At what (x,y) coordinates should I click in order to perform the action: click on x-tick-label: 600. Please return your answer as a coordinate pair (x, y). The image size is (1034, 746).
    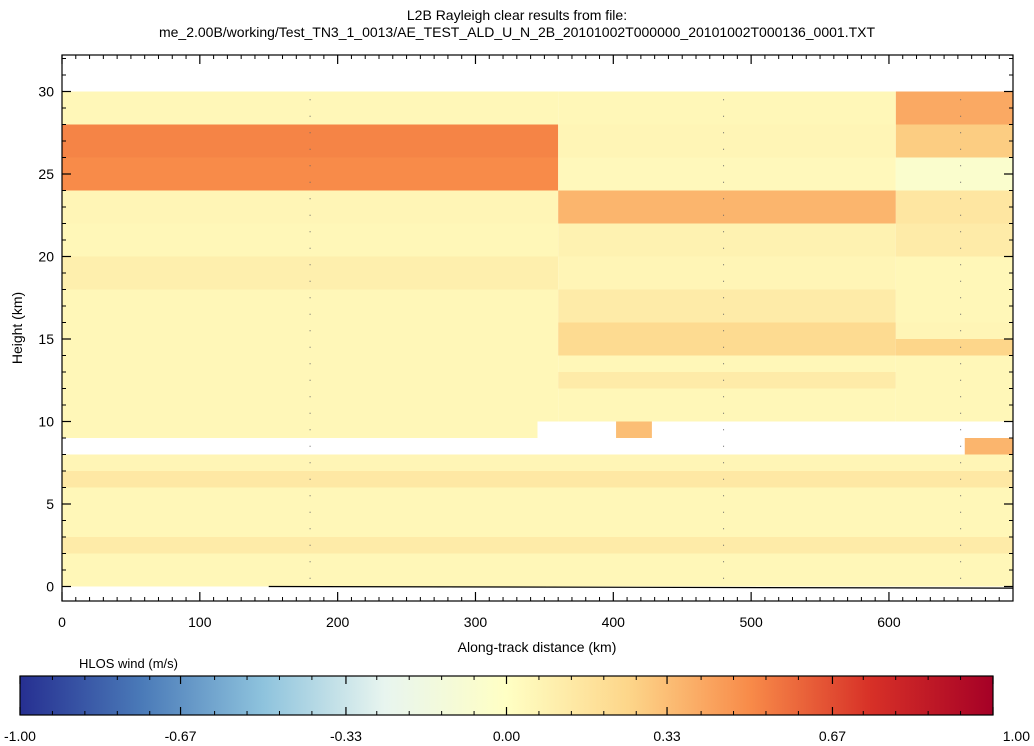
    Looking at the image, I should click on (889, 622).